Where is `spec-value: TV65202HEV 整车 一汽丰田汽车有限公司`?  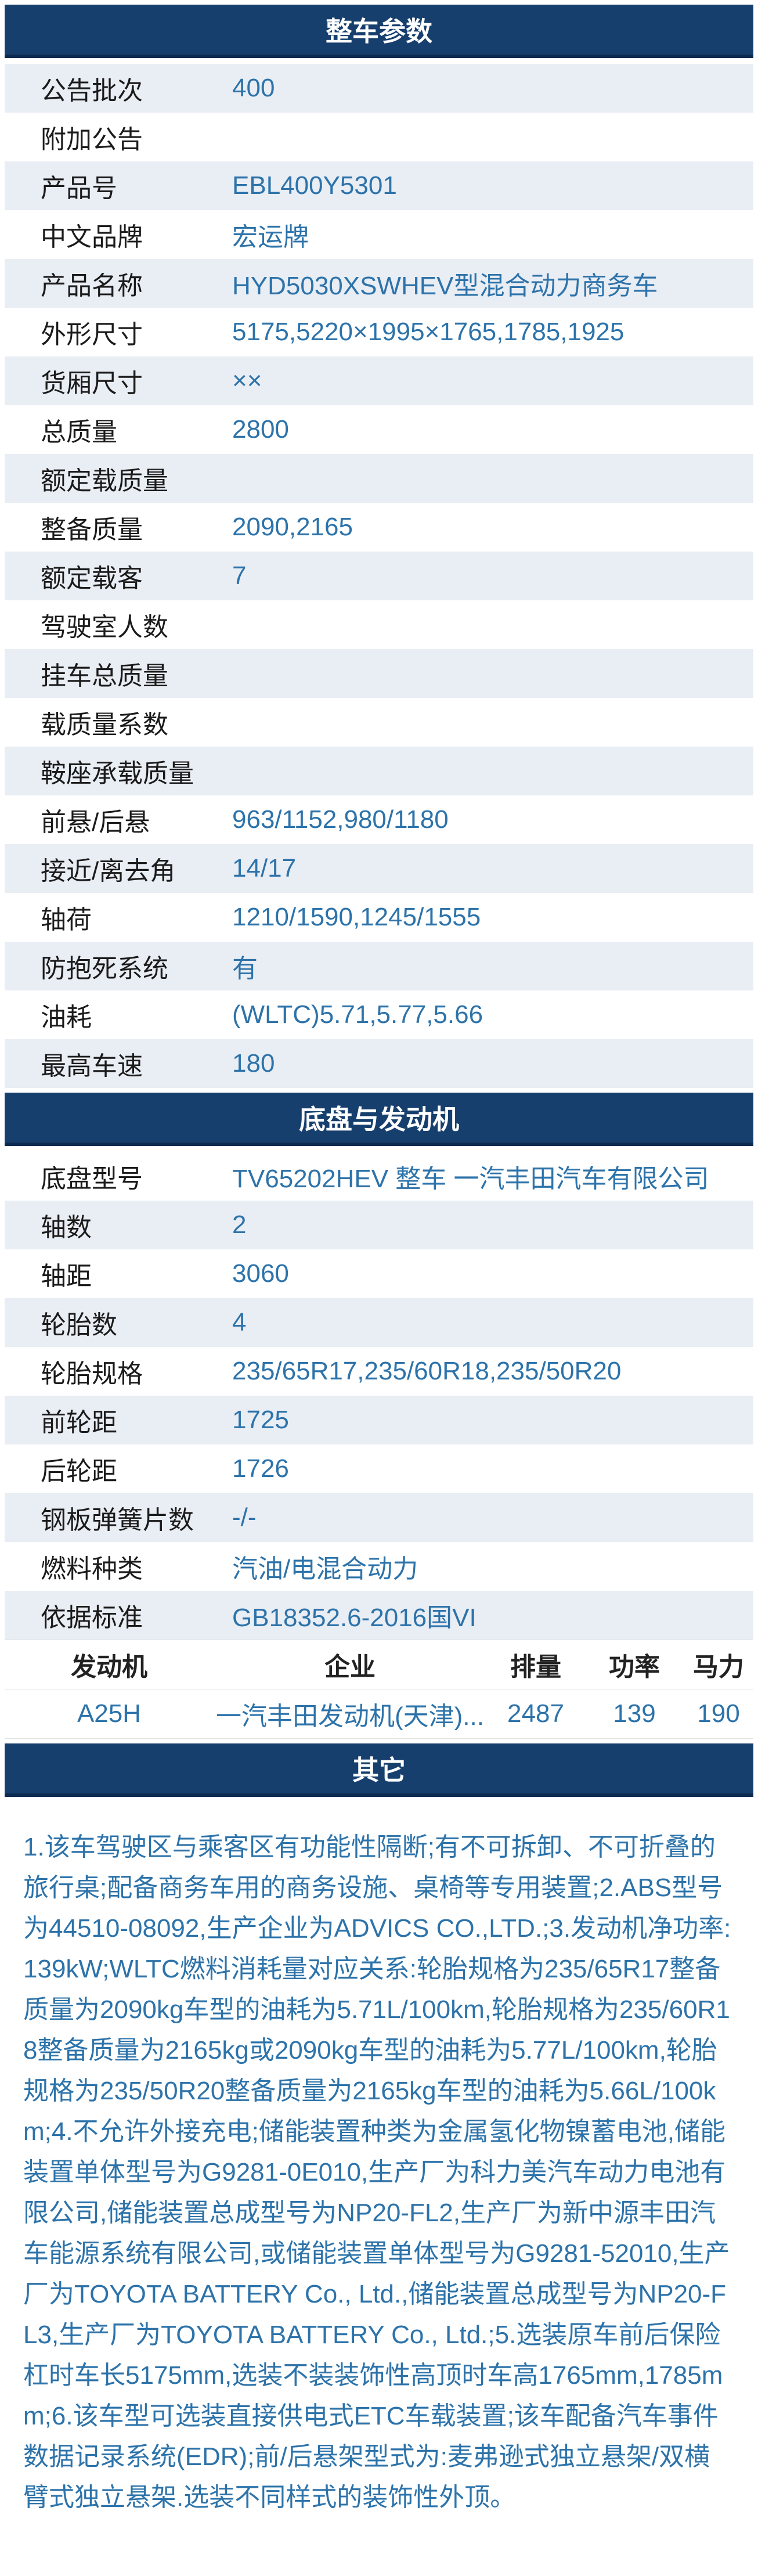
spec-value: TV65202HEV 整车 一汽丰田汽车有限公司 is located at coordinates (470, 1179).